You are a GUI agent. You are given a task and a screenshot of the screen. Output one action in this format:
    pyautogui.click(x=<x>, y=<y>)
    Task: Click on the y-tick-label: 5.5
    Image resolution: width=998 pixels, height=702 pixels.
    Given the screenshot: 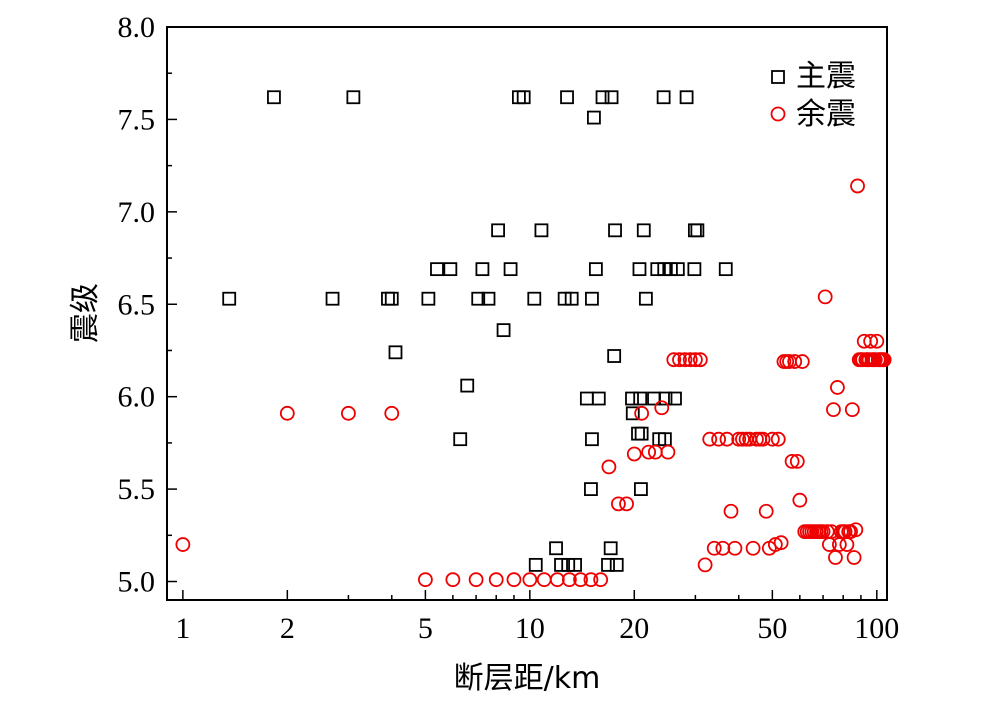 What is the action you would take?
    pyautogui.click(x=137, y=489)
    